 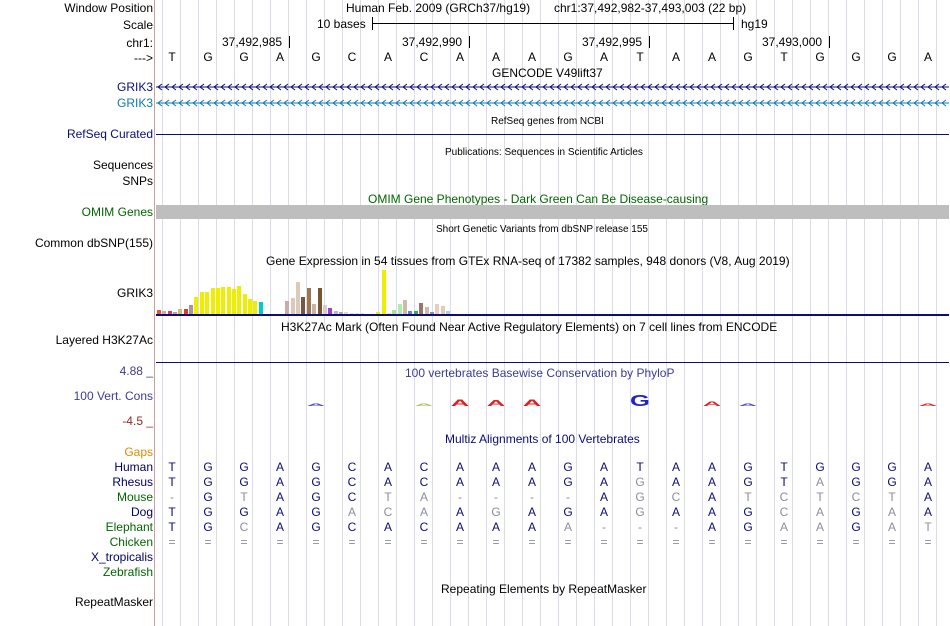 I want to click on track-label-grik3-gencode-alt: GRIK3, so click(x=134, y=103).